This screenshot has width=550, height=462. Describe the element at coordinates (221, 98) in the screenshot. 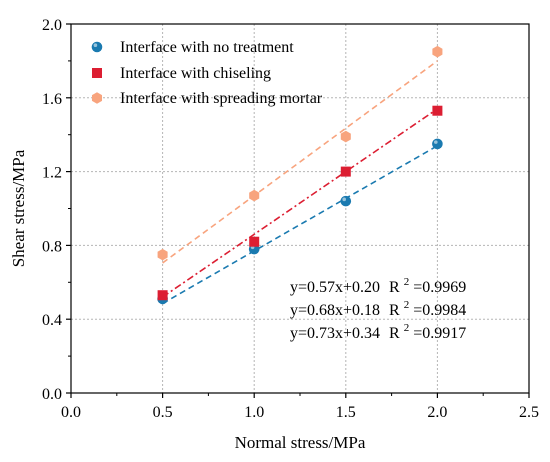

I see `legend-label-spreading-mortar: Interface with spreading mortar` at that location.